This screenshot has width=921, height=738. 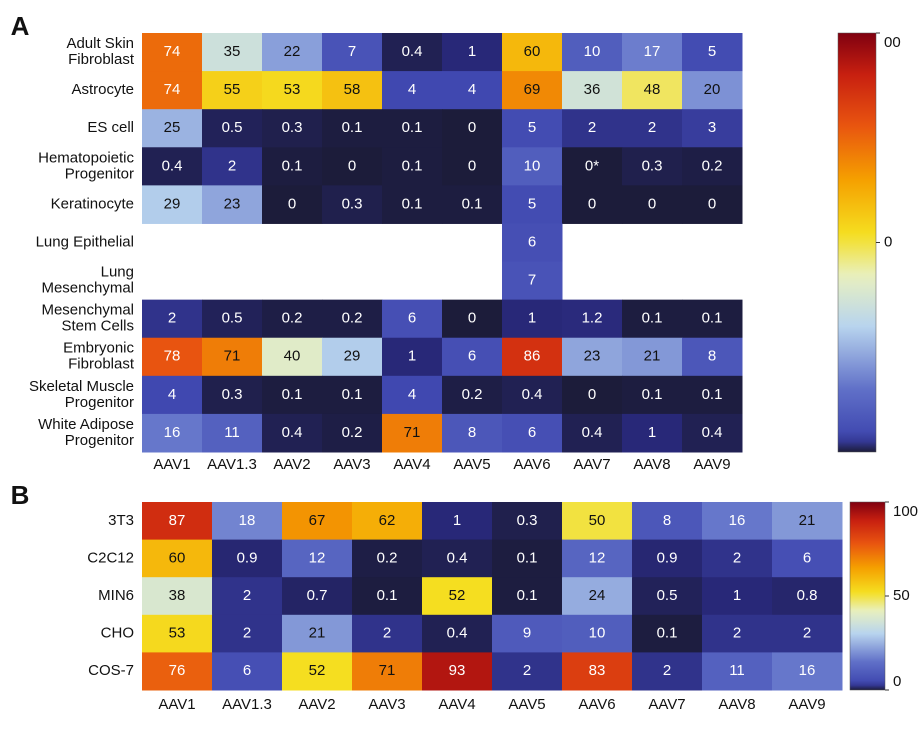 What do you see at coordinates (592, 165) in the screenshot?
I see `cell-label: 0*` at bounding box center [592, 165].